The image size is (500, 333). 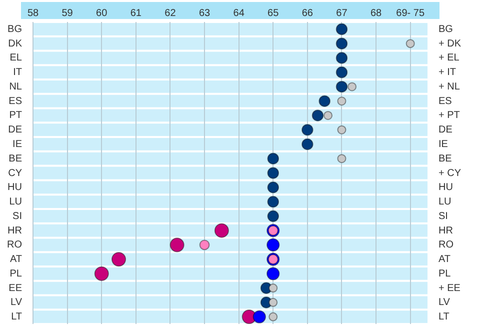 I want to click on y2-tick-label: + EL, so click(x=449, y=58).